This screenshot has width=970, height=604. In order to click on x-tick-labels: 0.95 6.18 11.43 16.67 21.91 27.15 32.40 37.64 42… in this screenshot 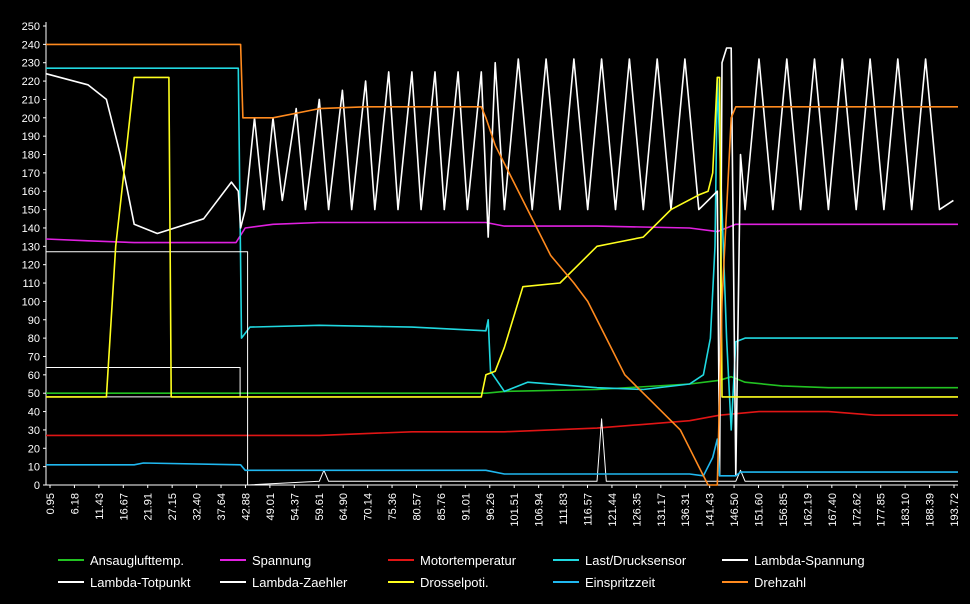, I will do `click(503, 510)`.